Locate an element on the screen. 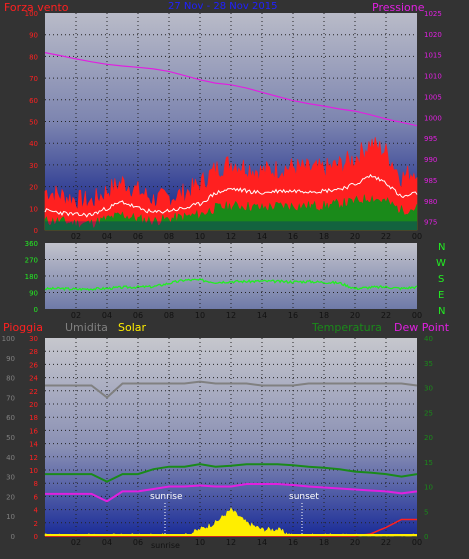 The width and height of the screenshot is (469, 559). tick-temperature: 5 is located at coordinates (426, 512).